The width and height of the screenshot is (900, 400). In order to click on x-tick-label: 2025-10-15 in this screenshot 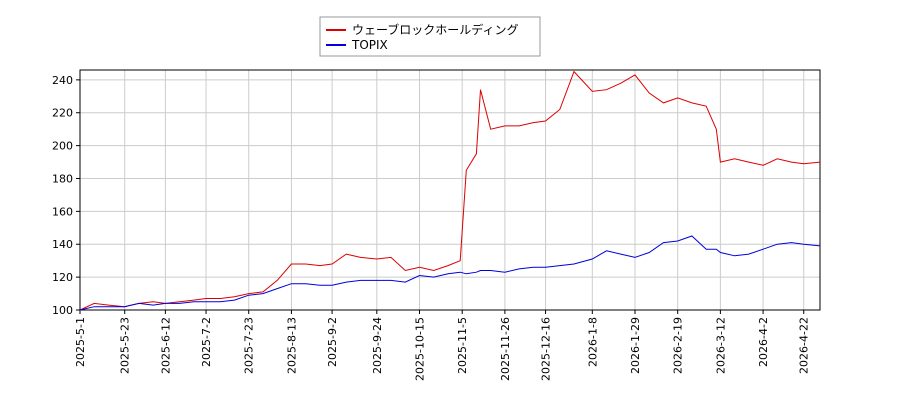, I will do `click(420, 349)`.